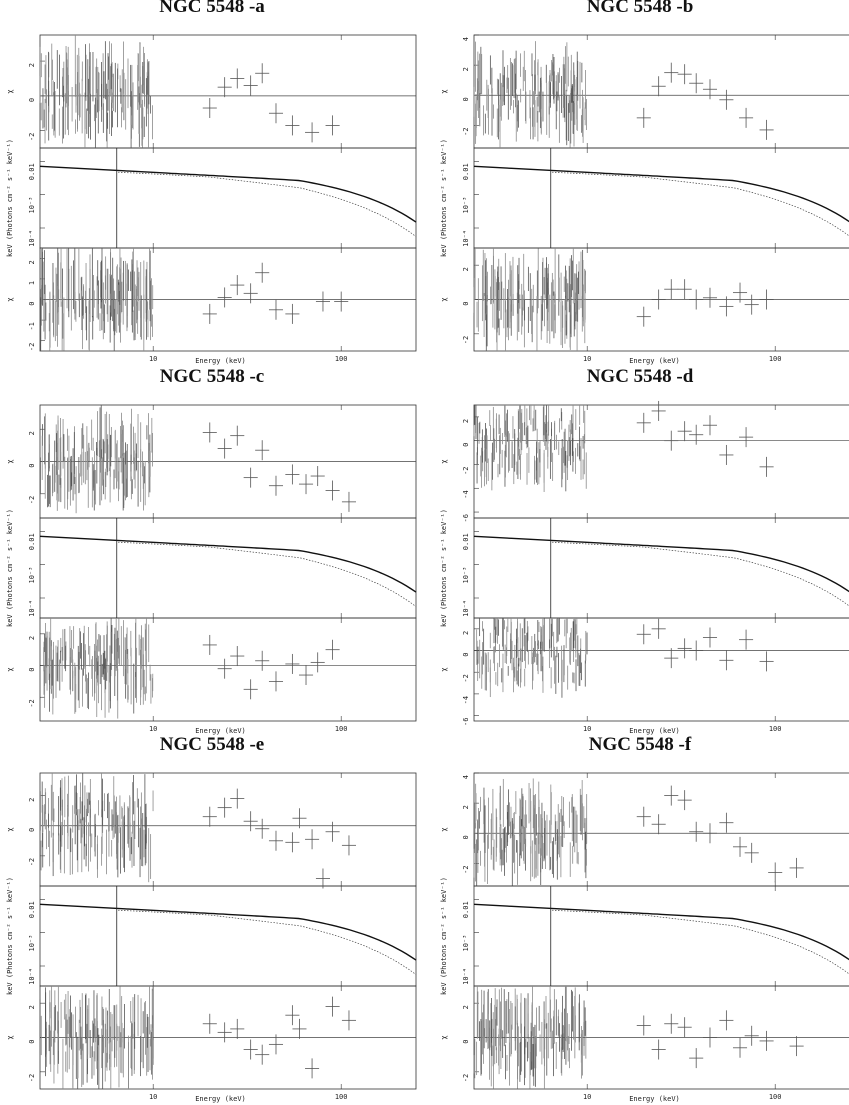  Describe the element at coordinates (212, 376) in the screenshot. I see `title-c: NGC 5548 -c` at that location.